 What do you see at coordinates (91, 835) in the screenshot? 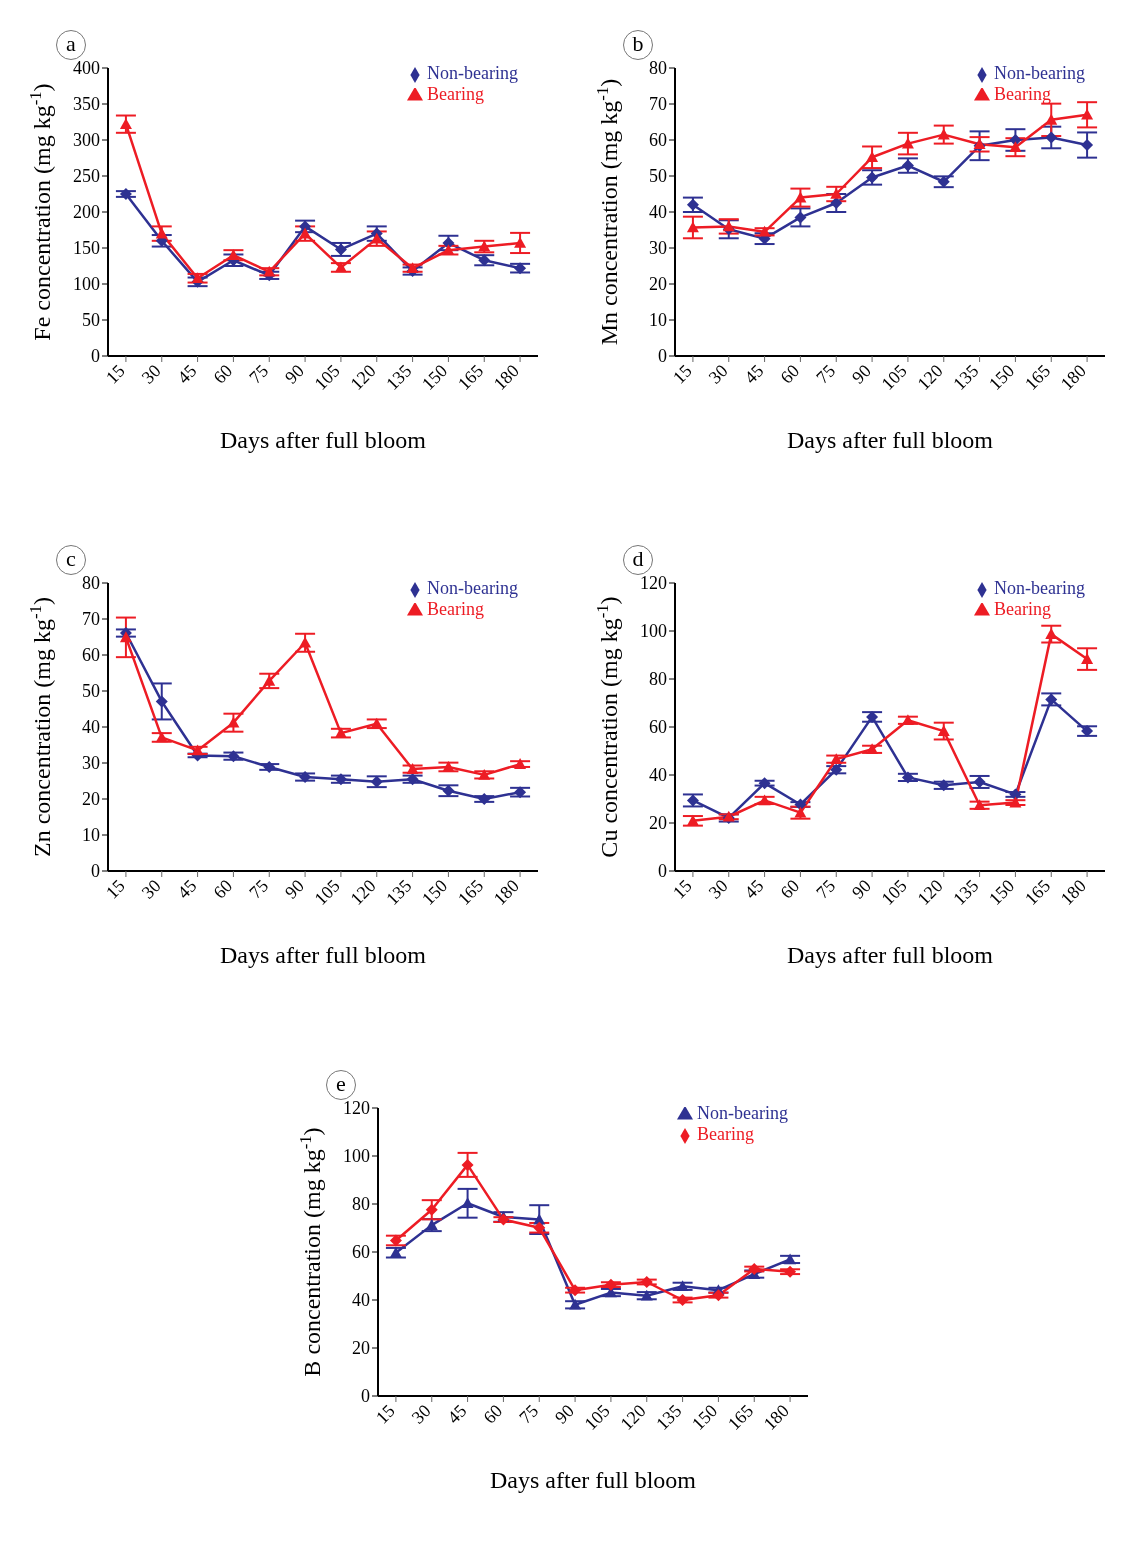
I see `y-tick-label: 10` at bounding box center [91, 835].